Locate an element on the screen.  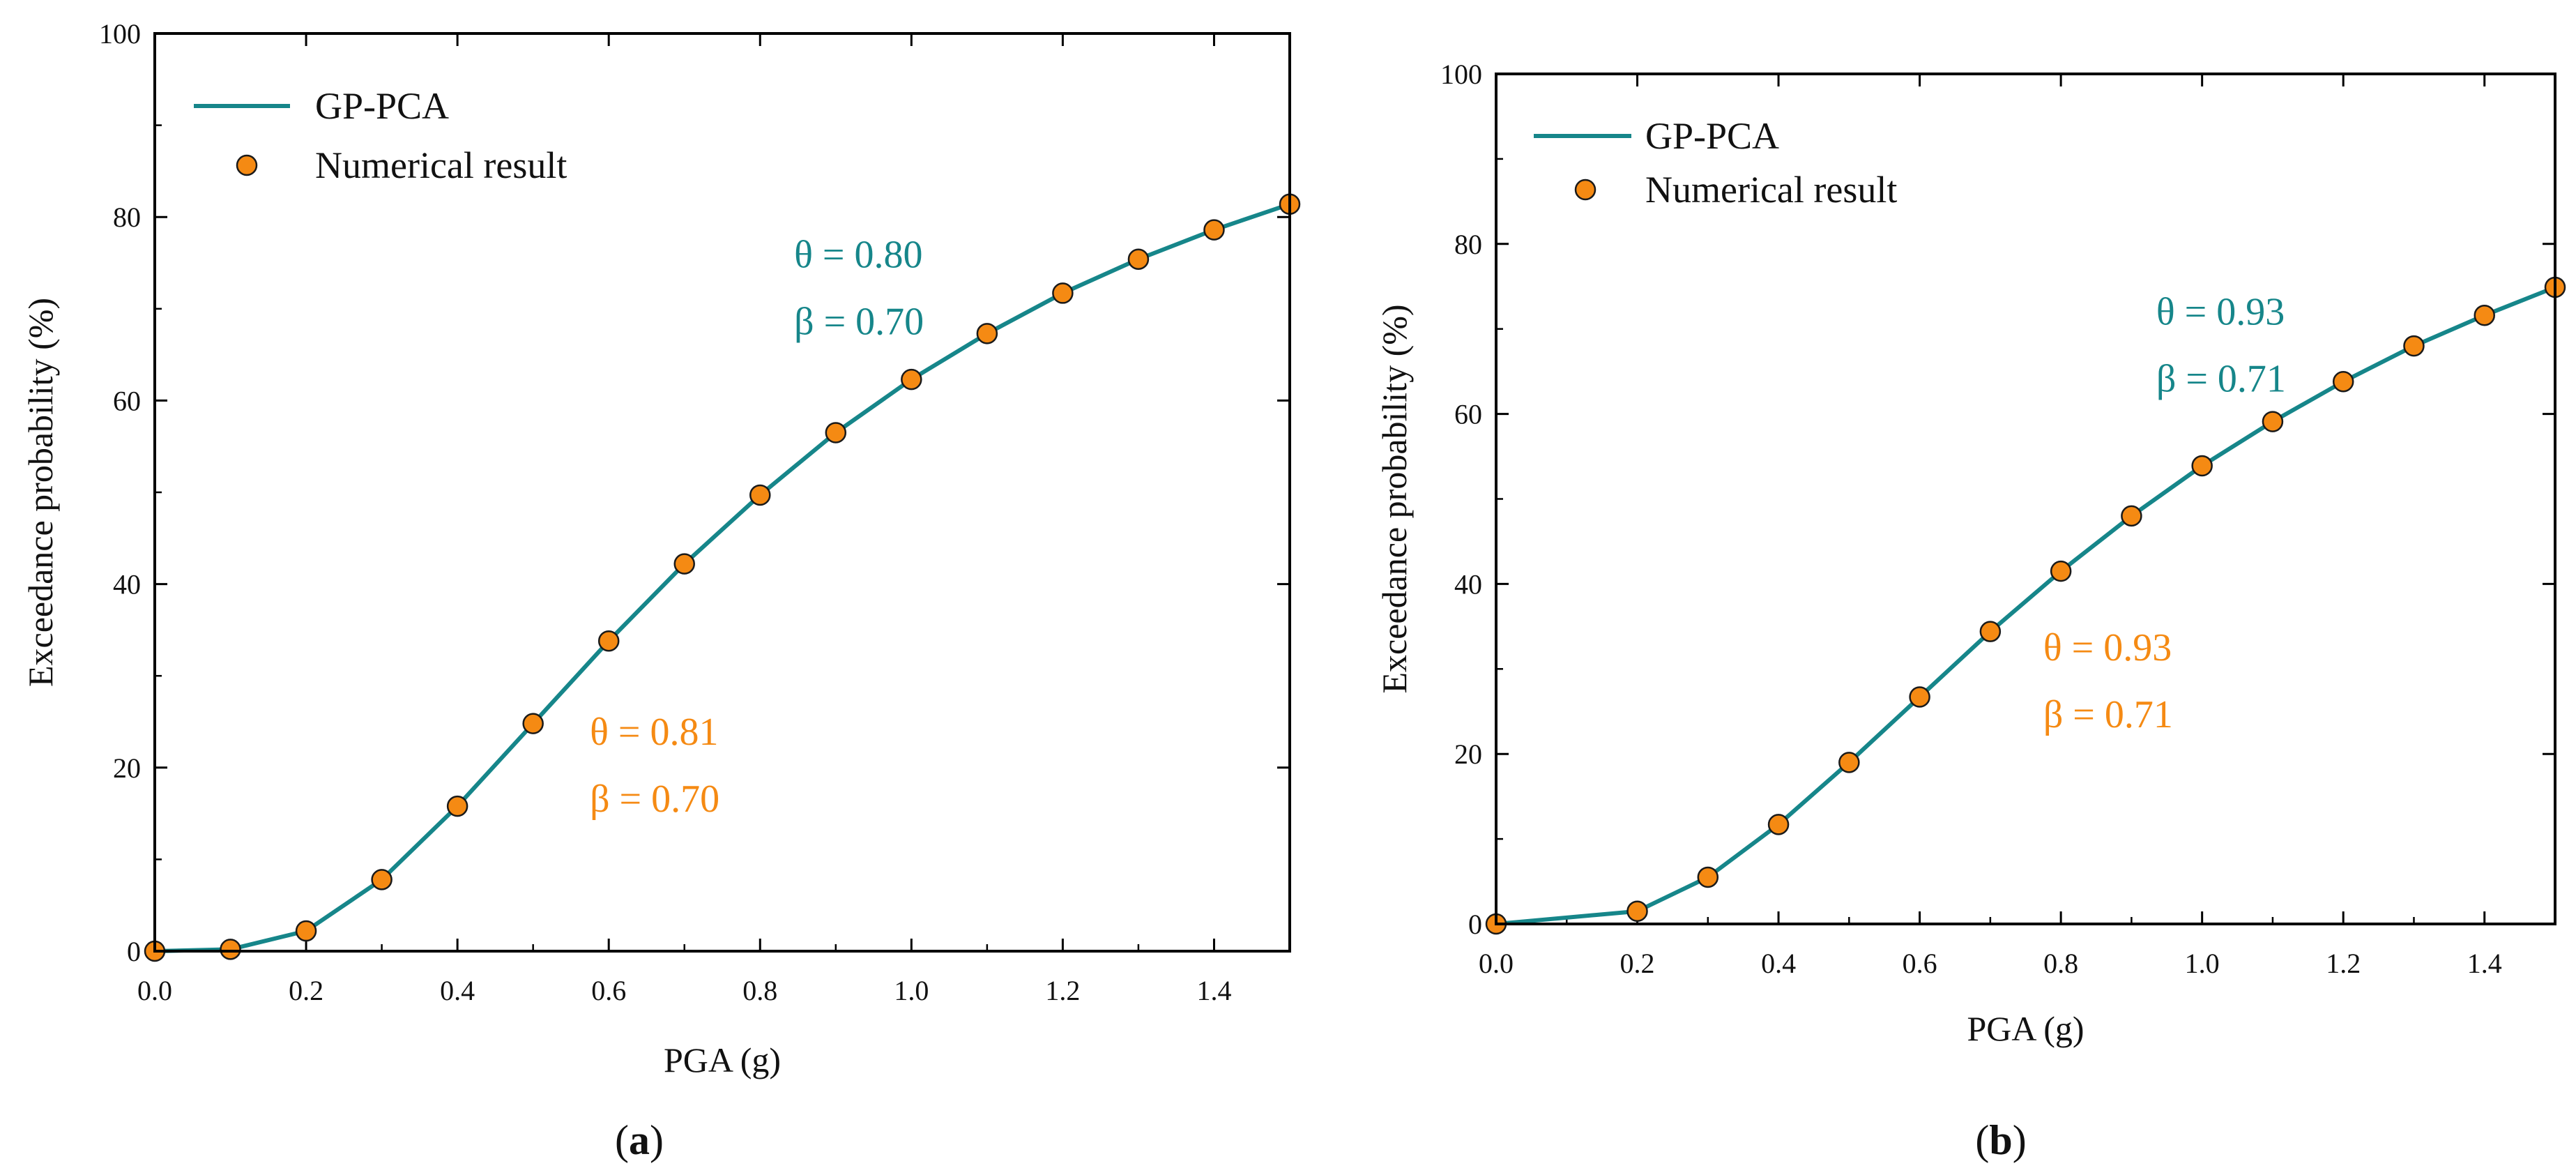
annotation-b-marker-theta: θ = 0.93 is located at coordinates (2108, 647).